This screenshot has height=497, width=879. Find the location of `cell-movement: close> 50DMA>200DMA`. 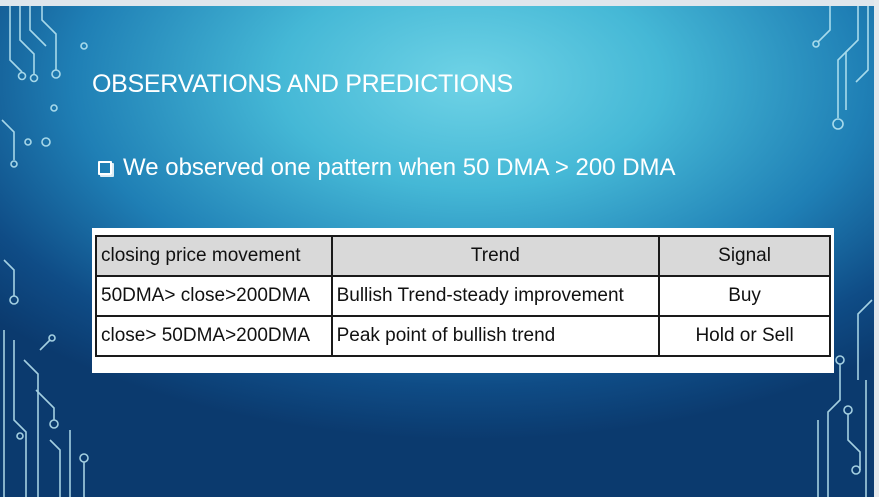

cell-movement: close> 50DMA>200DMA is located at coordinates (214, 336).